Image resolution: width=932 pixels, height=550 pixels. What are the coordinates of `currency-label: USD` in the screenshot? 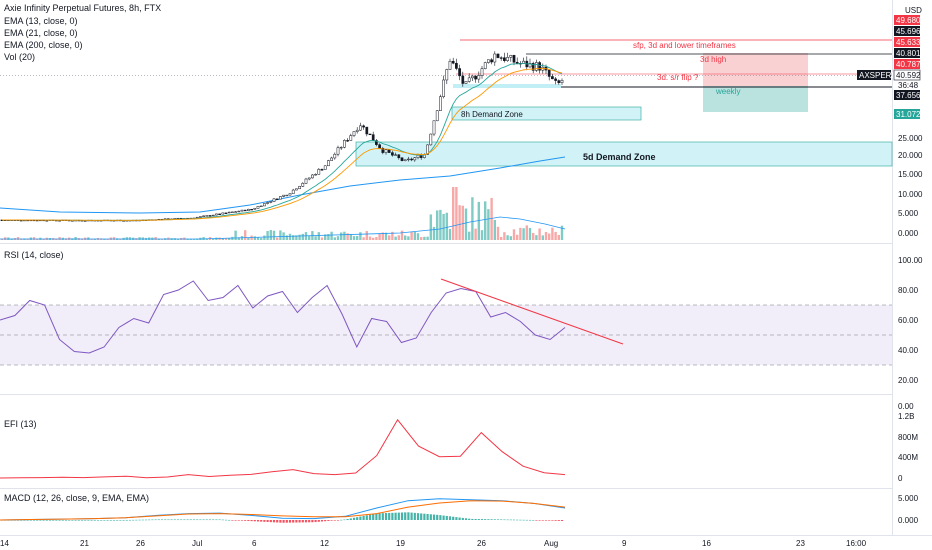 It's located at (913, 10).